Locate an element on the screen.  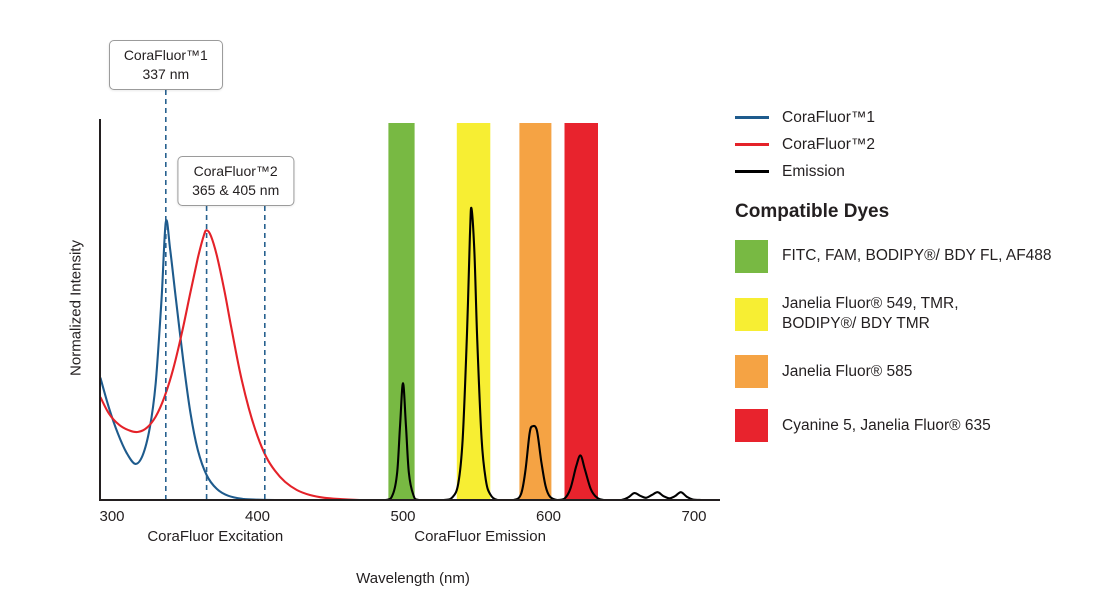
excitation-axis-label: CoraFluor Excitation is located at coordinates (215, 536).